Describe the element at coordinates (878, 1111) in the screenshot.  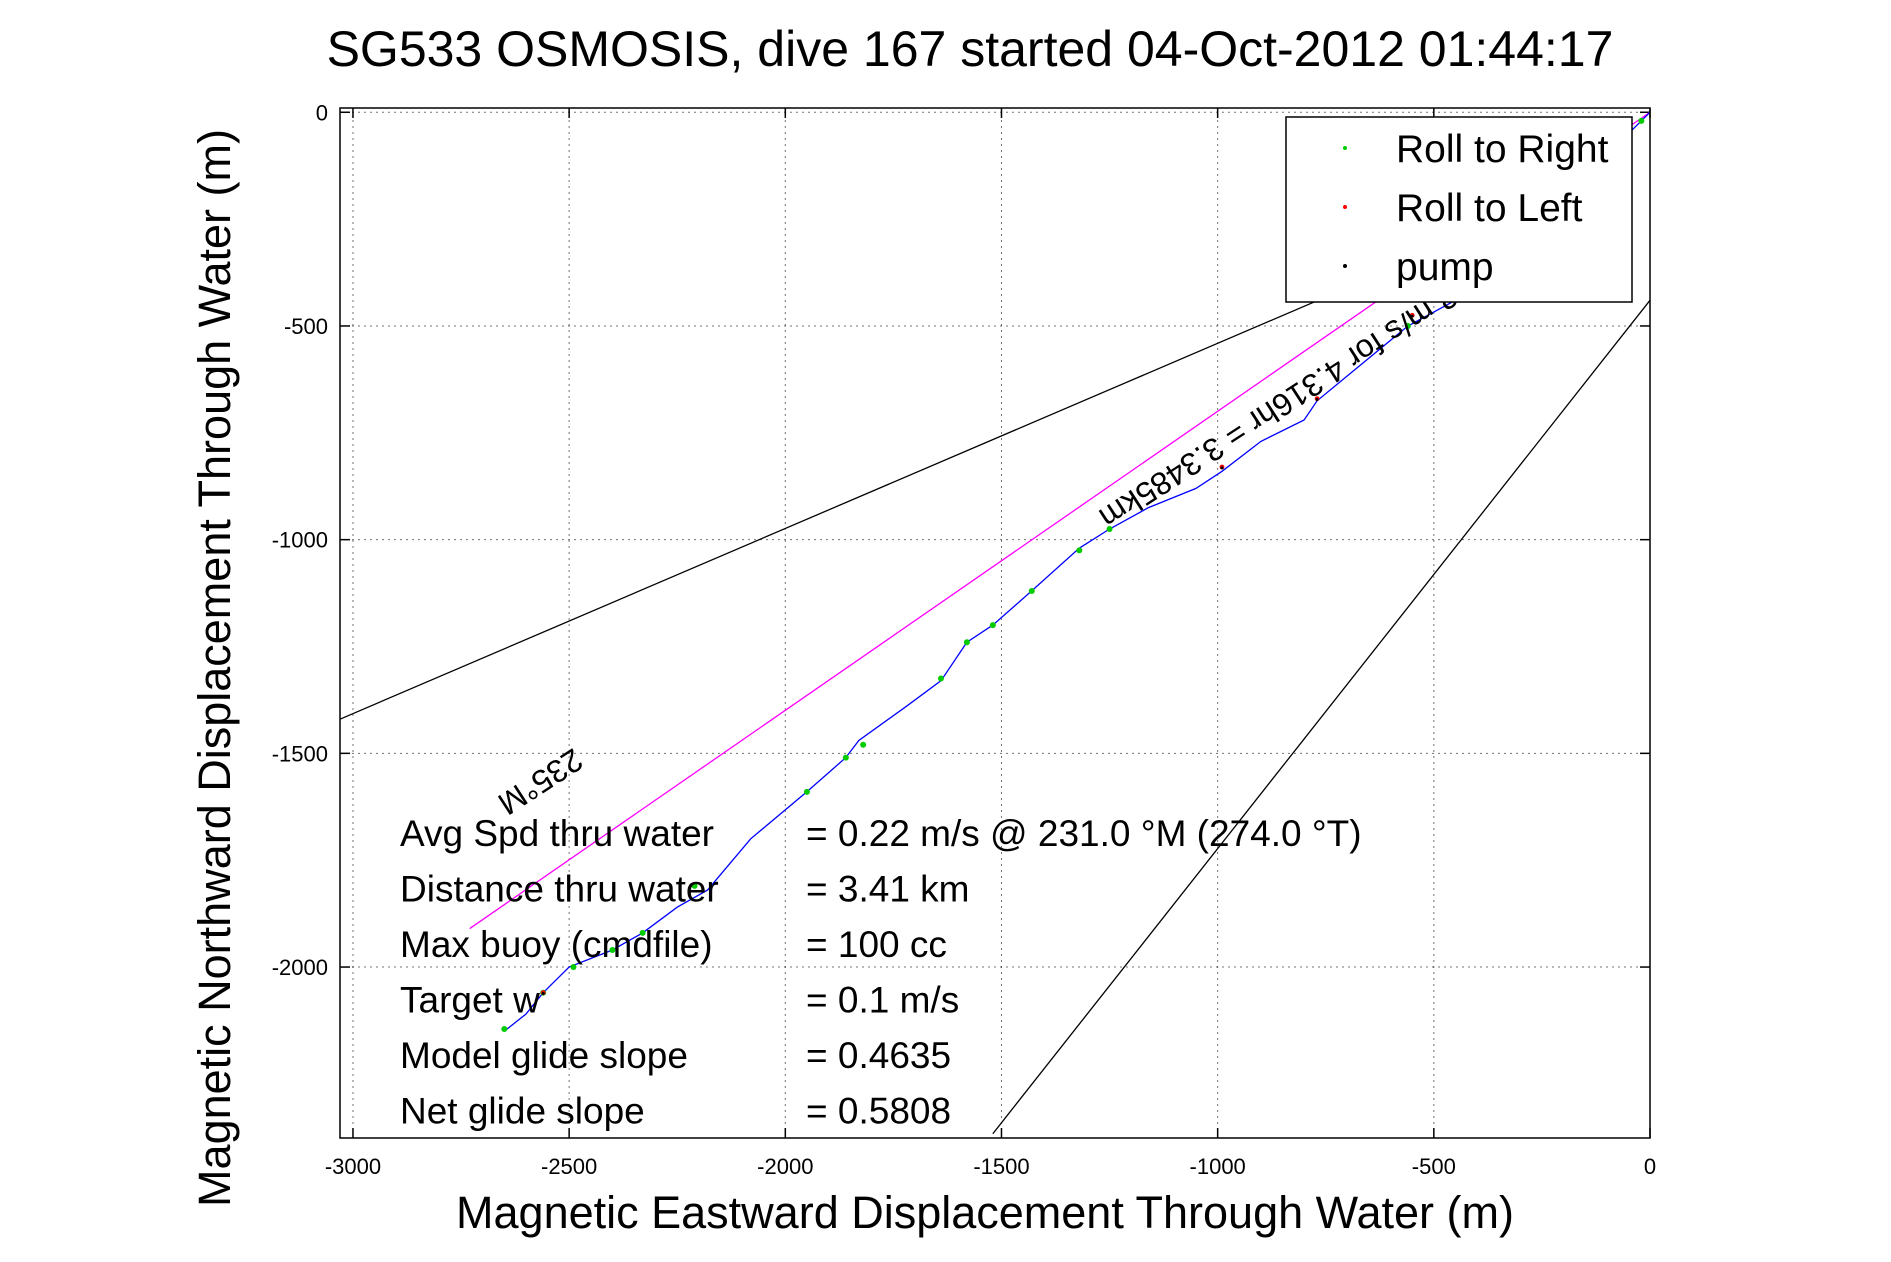
I see `stat-value: = 0.5808` at that location.